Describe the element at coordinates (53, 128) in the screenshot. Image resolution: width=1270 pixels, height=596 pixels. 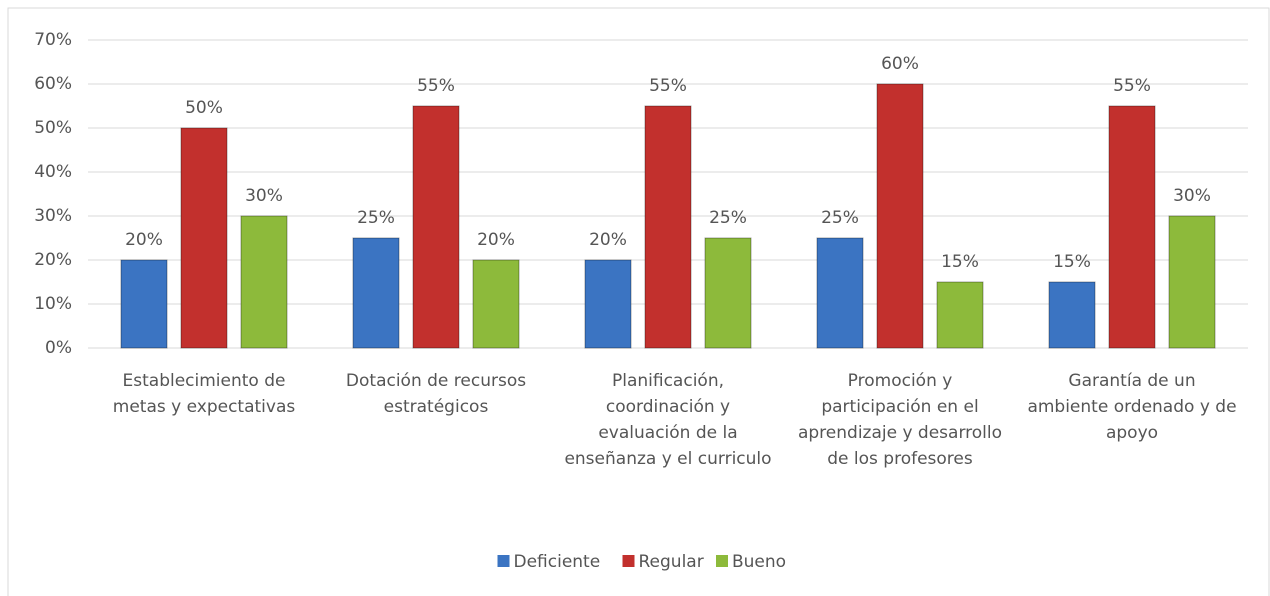
I see `y-tick-label: 50%` at that location.